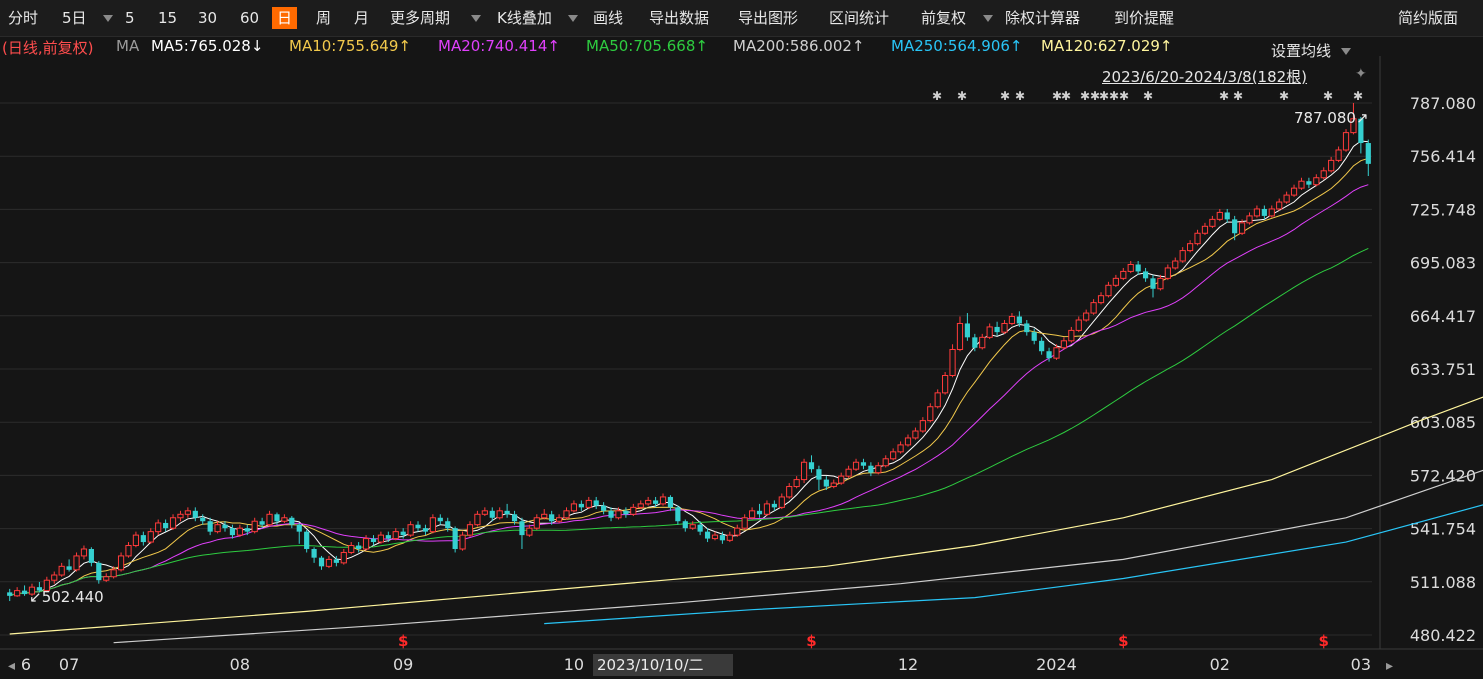 This screenshot has height=679, width=1483. I want to click on x-tick-label: 10, so click(574, 664).